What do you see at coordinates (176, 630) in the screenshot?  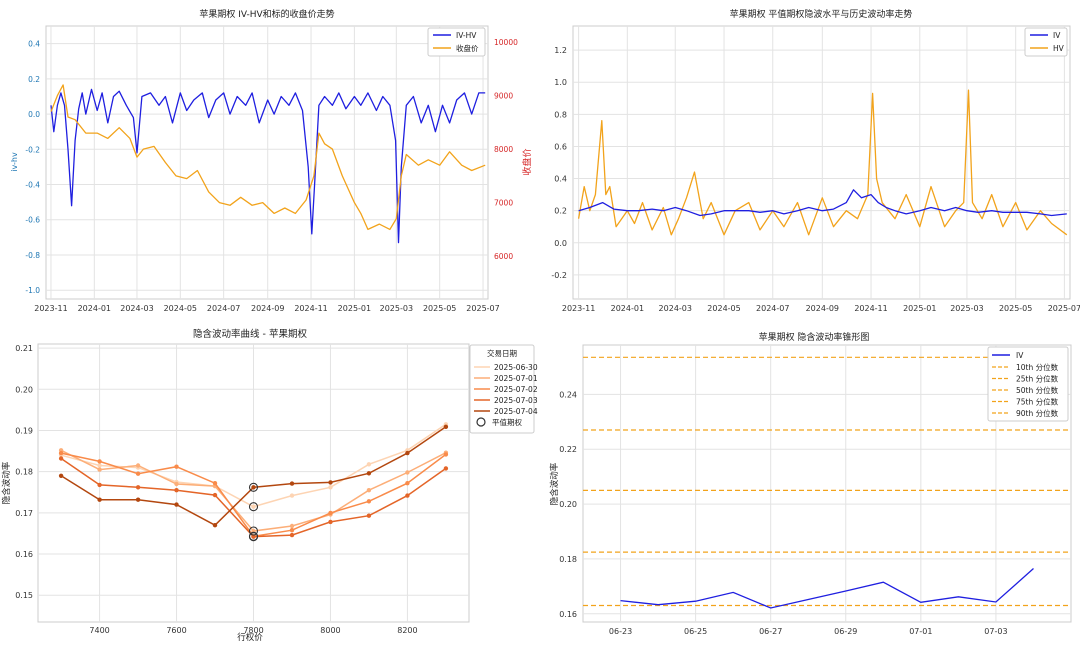 I see `chart3-x-tick-label: 7600` at bounding box center [176, 630].